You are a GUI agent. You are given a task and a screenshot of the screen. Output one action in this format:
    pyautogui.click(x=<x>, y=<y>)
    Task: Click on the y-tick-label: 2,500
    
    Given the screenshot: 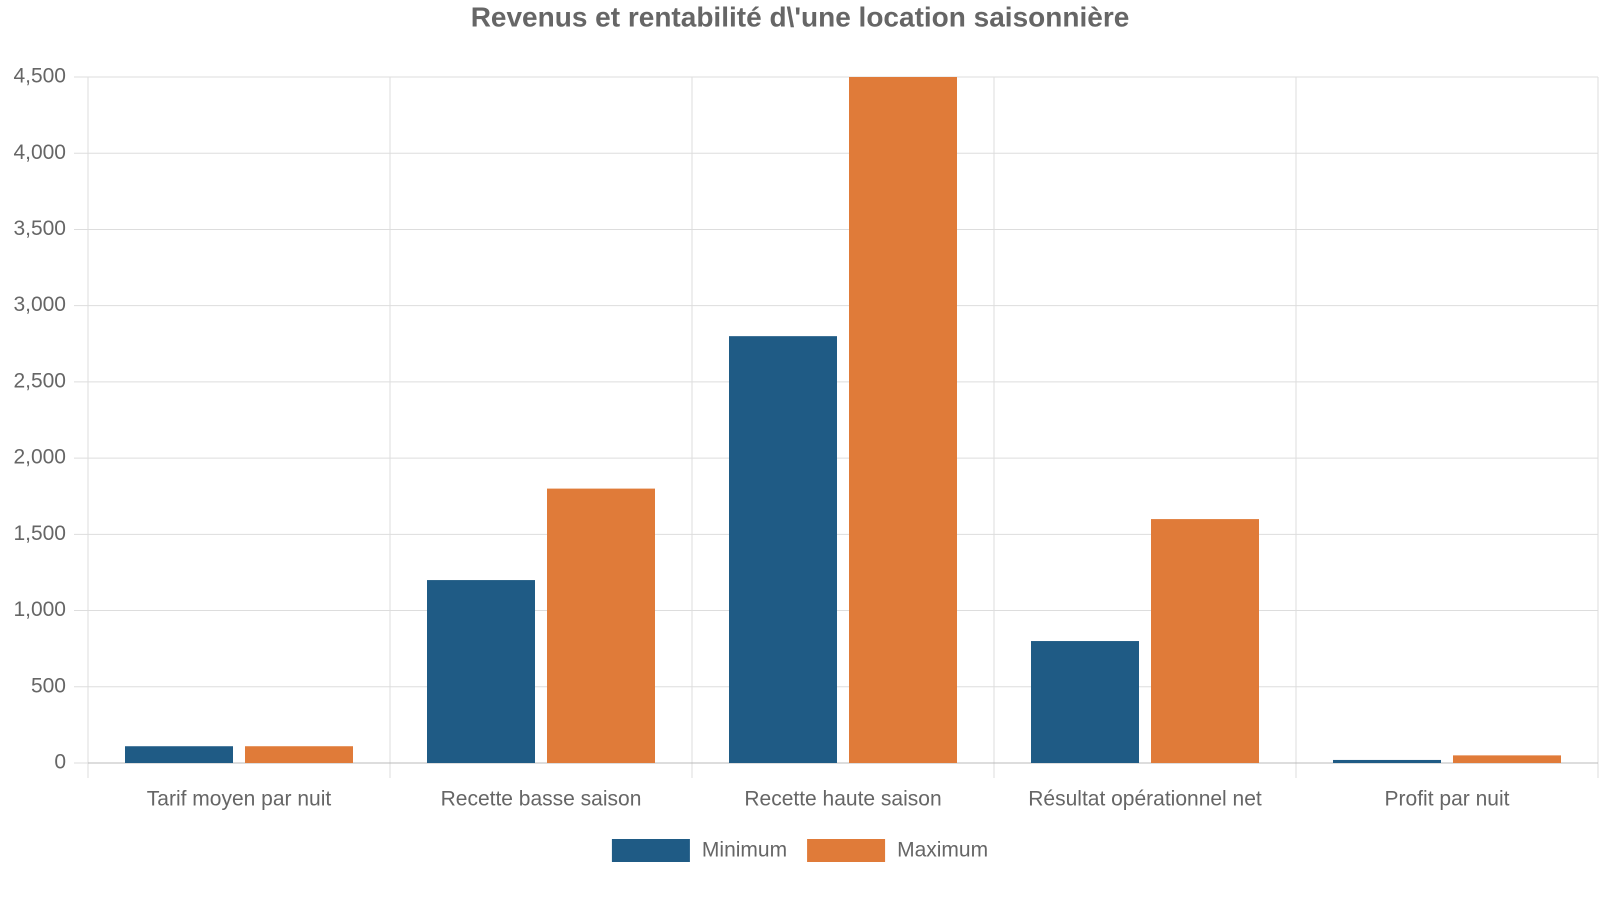 What is the action you would take?
    pyautogui.click(x=39, y=380)
    